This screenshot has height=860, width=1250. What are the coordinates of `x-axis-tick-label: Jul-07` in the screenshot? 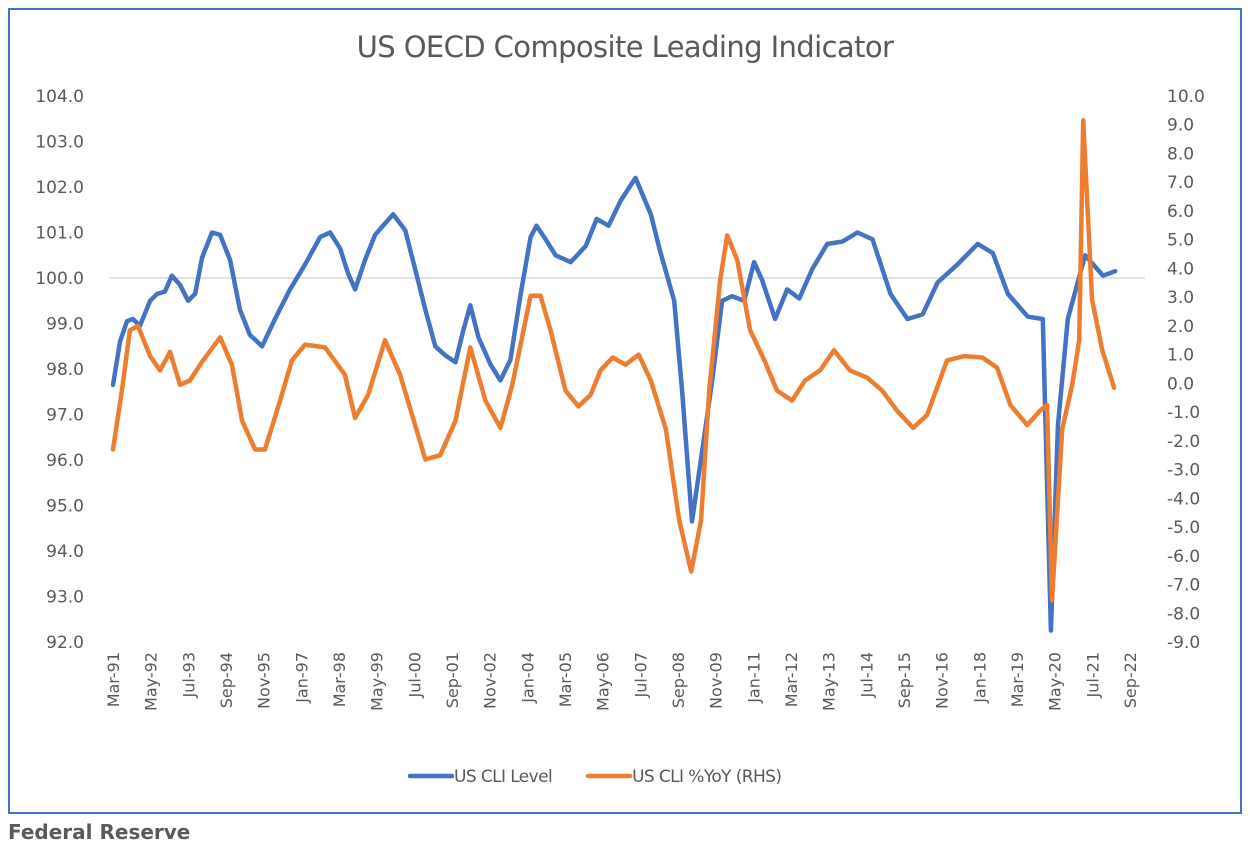 It's located at (640, 675).